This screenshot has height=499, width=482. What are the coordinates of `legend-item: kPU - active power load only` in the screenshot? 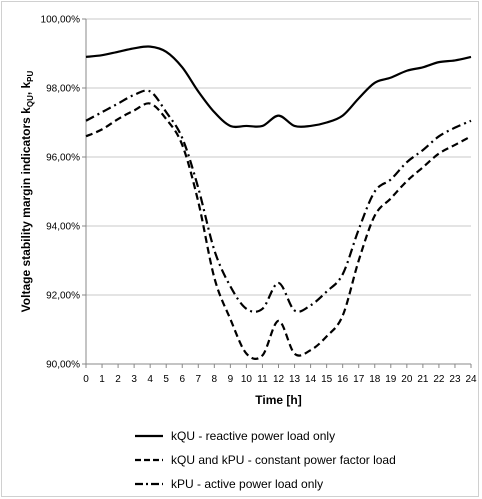 It's located at (300, 484).